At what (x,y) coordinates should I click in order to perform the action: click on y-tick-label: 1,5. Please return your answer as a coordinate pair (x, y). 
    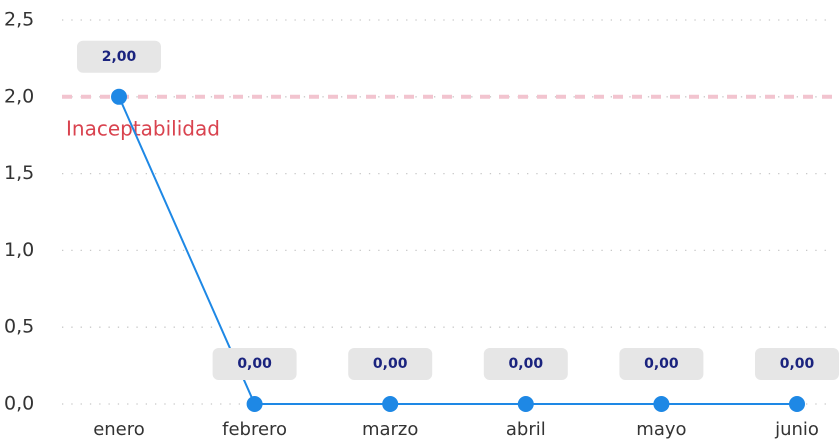
    Looking at the image, I should click on (19, 173).